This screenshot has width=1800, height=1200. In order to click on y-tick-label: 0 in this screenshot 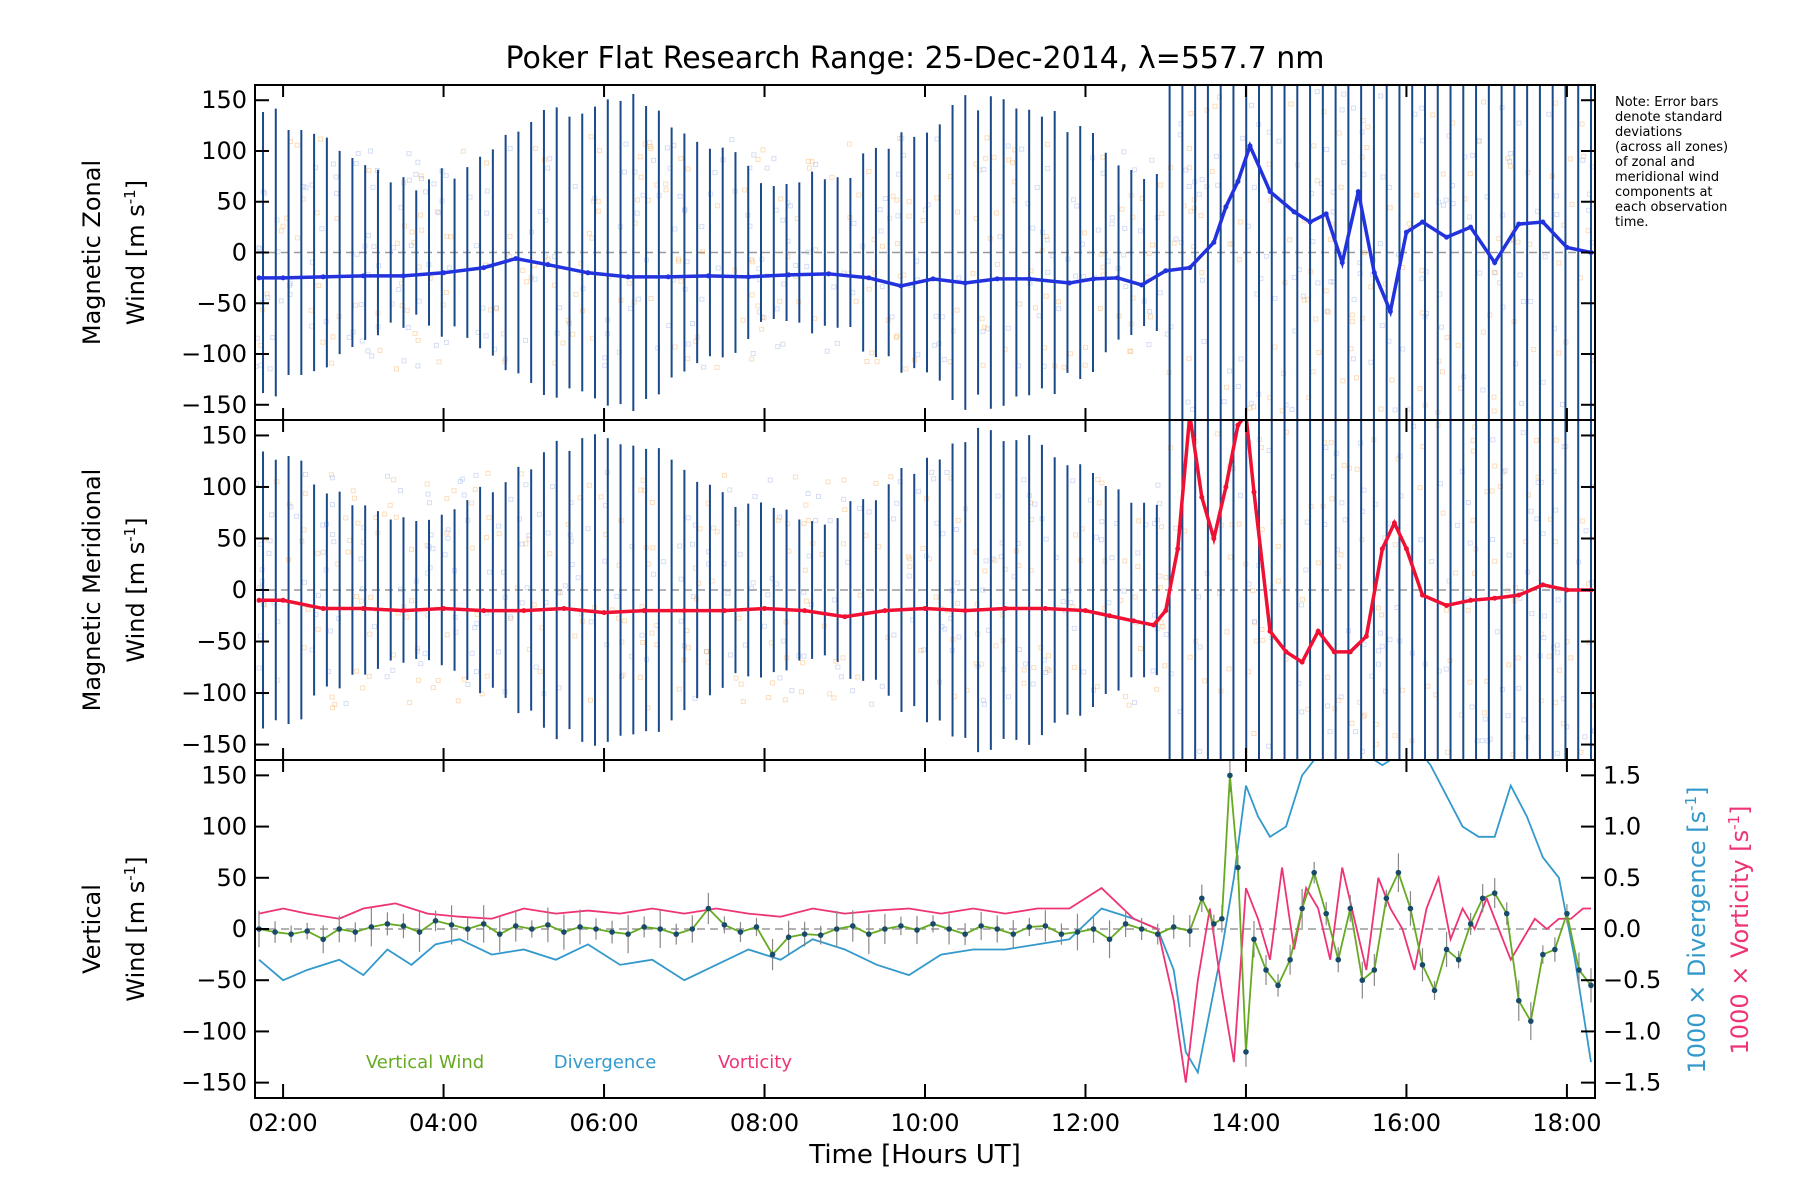, I will do `click(239, 929)`.